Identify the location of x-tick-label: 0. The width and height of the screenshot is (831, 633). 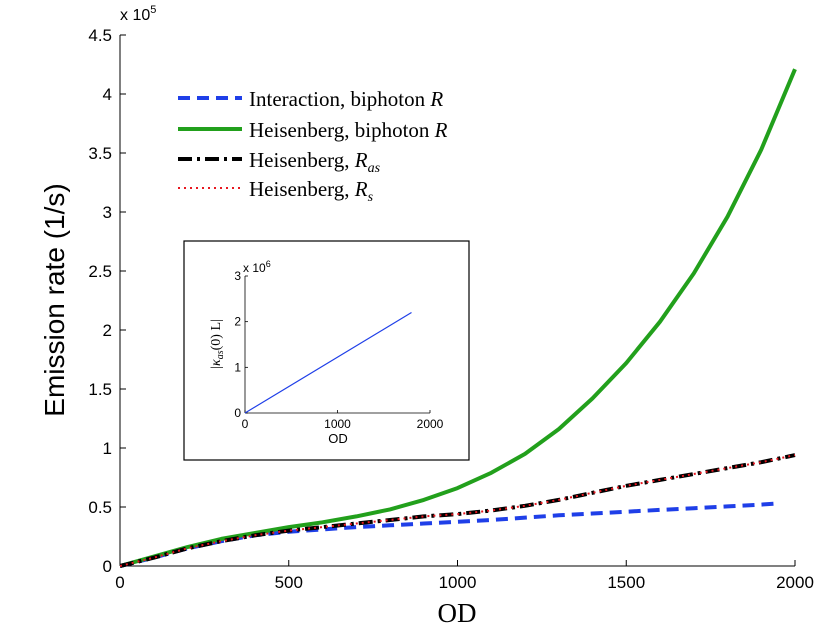
(119, 582).